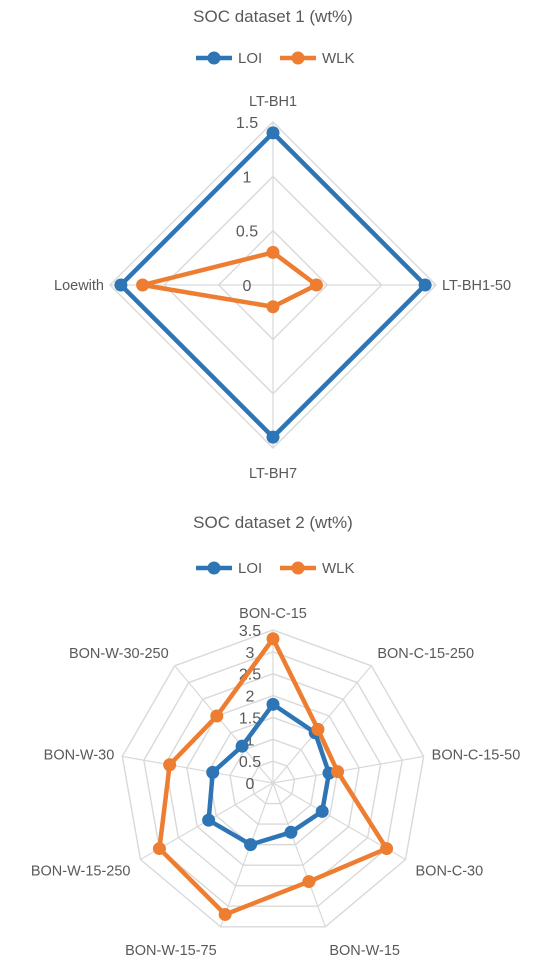 This screenshot has width=550, height=964. What do you see at coordinates (250, 653) in the screenshot?
I see `chart2-tick-label: 3` at bounding box center [250, 653].